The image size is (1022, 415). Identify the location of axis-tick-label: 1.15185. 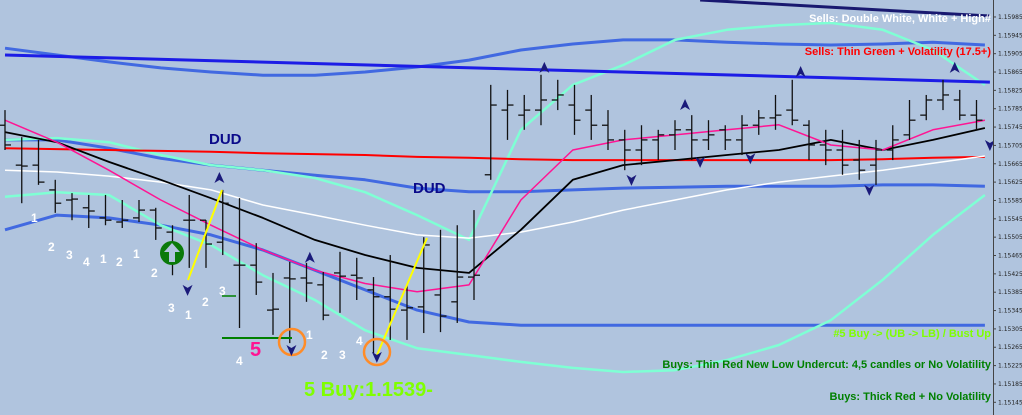
(1010, 384).